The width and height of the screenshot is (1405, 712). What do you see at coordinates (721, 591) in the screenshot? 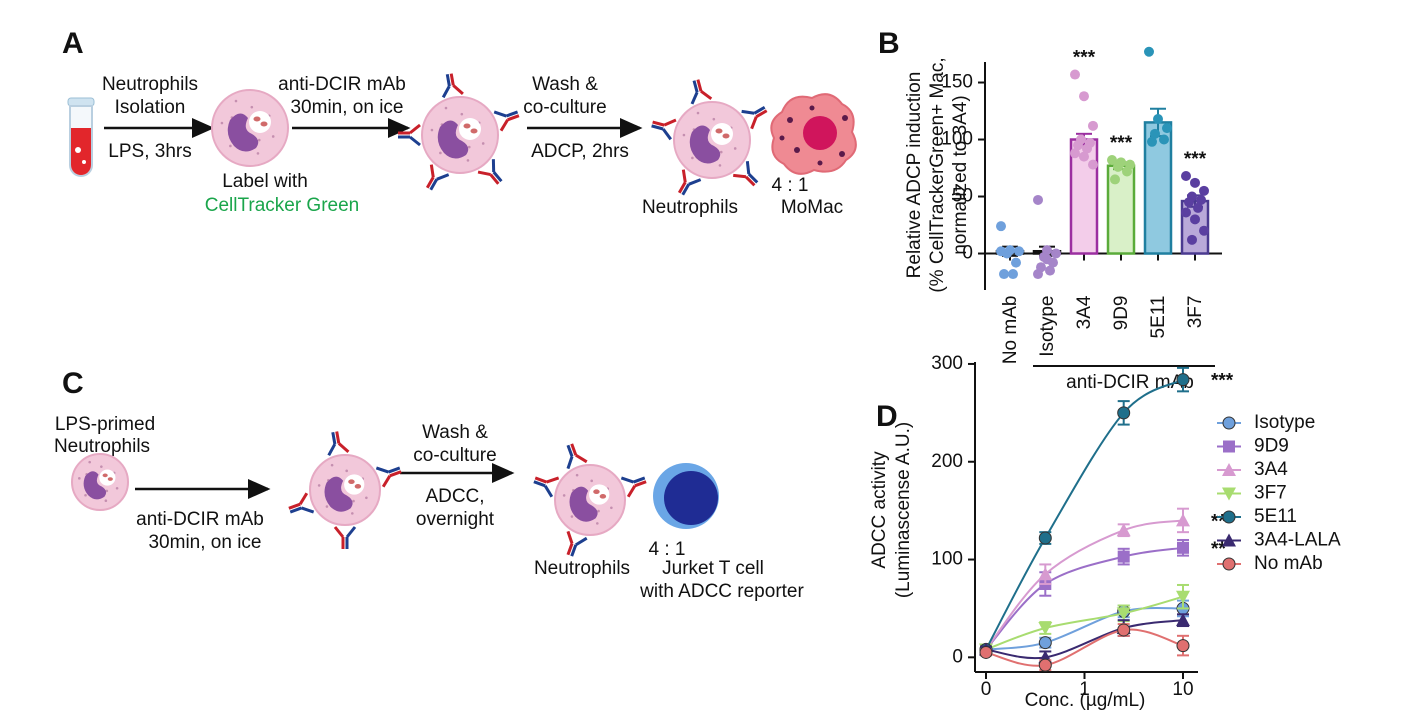
I see `cell-label: with ADCC reporter` at bounding box center [721, 591].